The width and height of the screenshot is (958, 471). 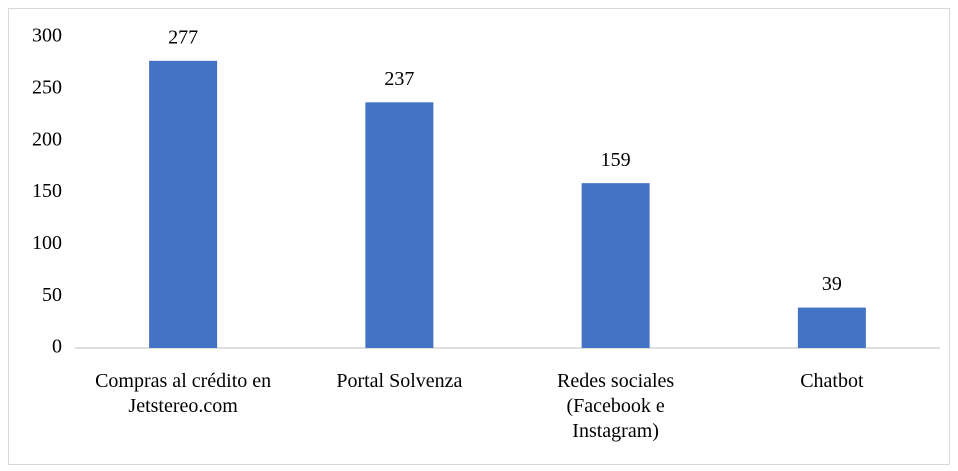 What do you see at coordinates (47, 191) in the screenshot?
I see `y-tick-label: 150` at bounding box center [47, 191].